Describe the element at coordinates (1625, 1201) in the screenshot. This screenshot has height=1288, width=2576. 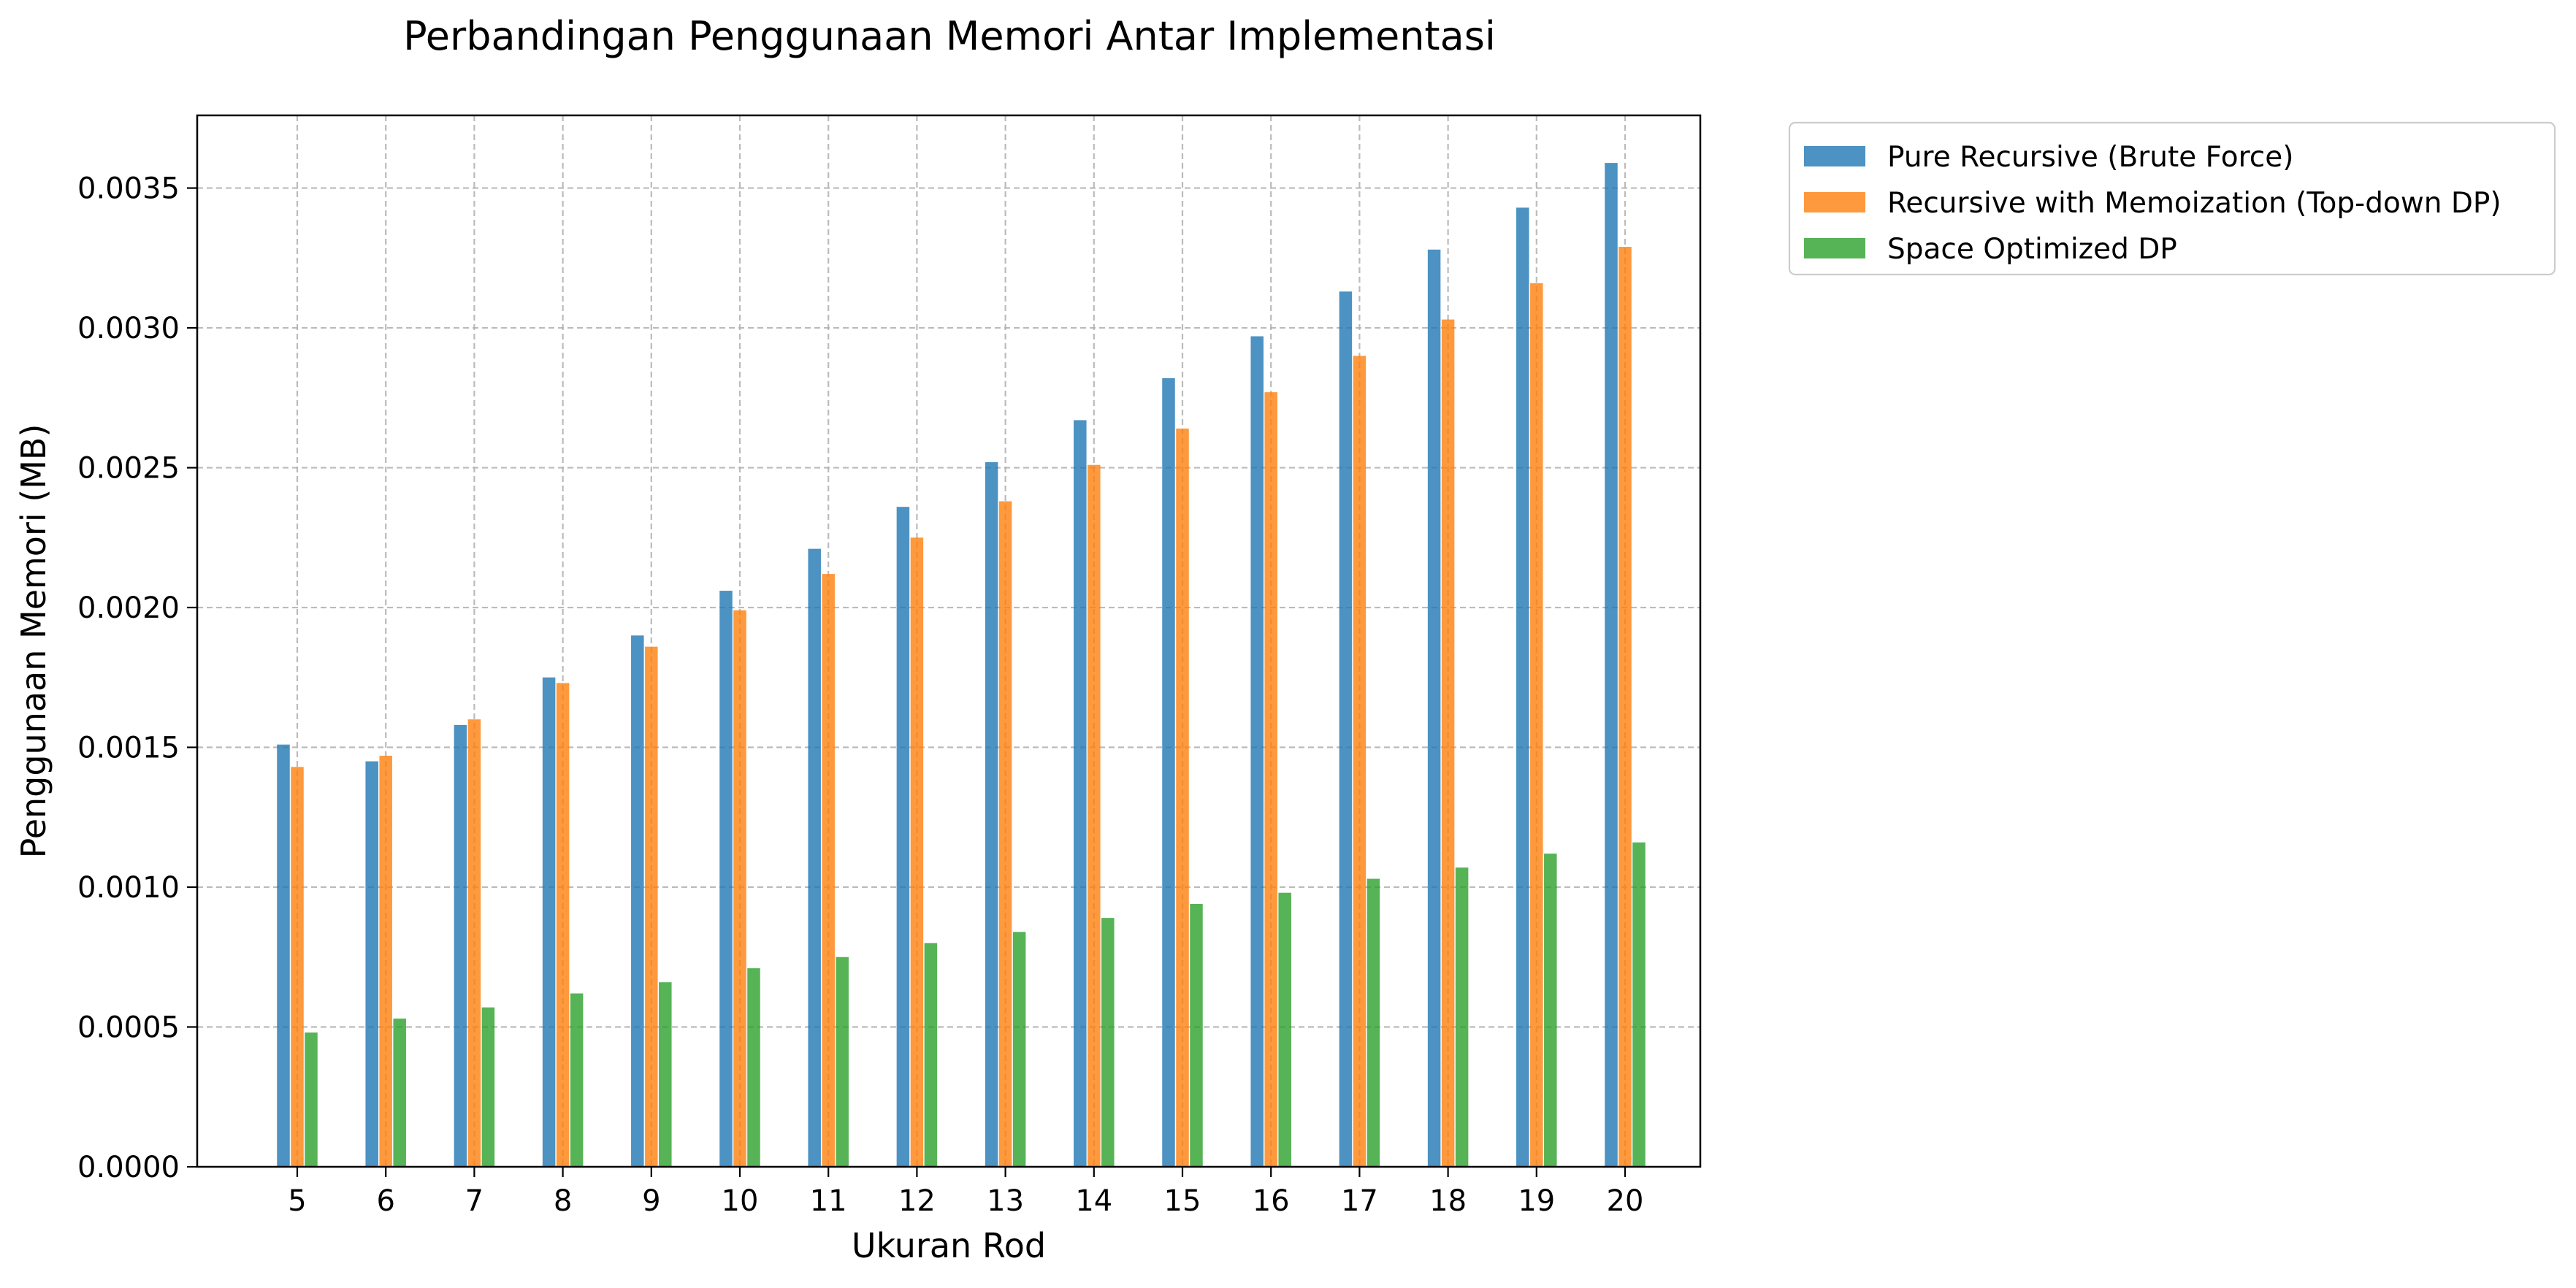
I see `x-tick-label: 20` at that location.